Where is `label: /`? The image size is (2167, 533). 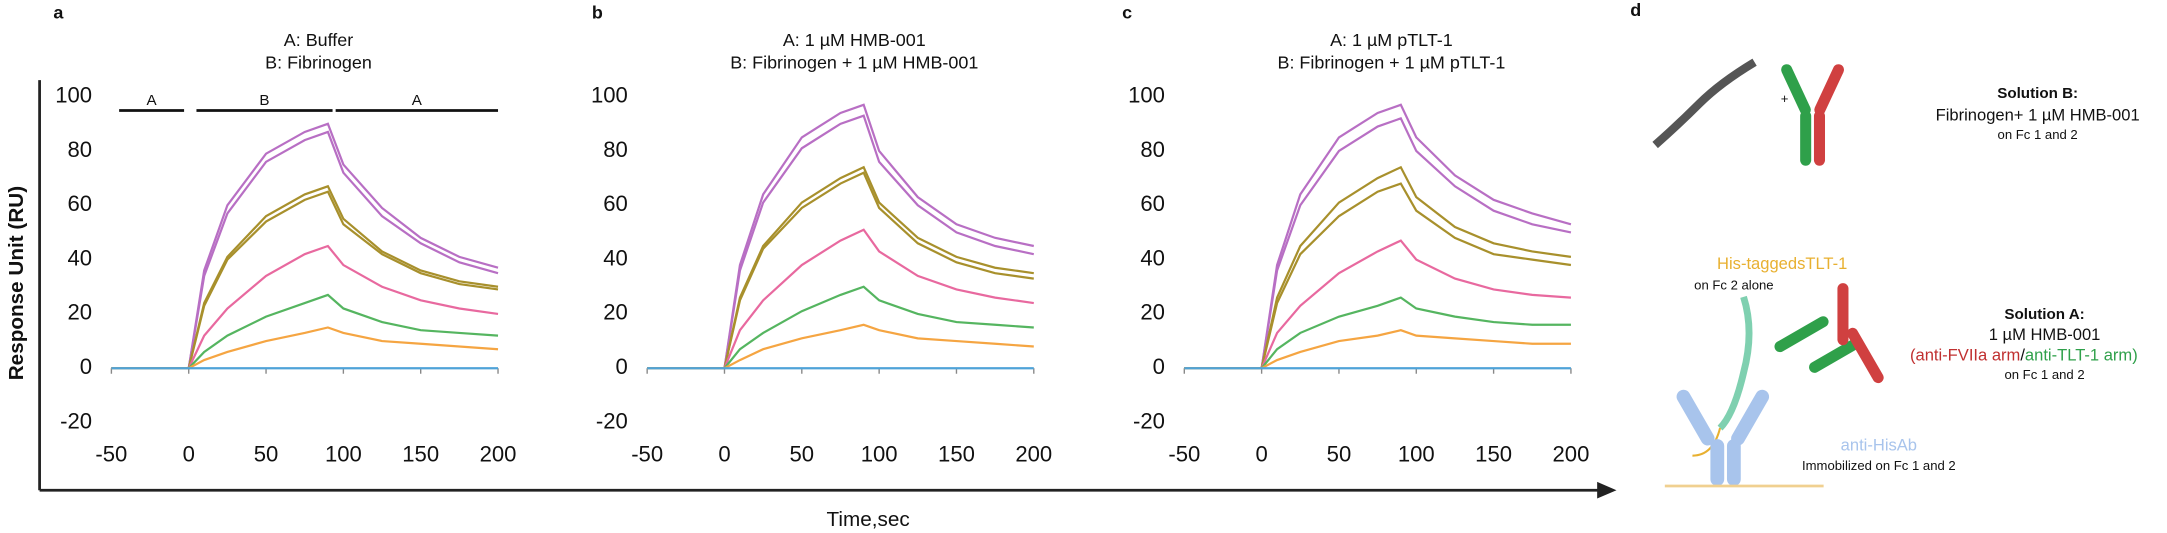
label: / is located at coordinates (2022, 355).